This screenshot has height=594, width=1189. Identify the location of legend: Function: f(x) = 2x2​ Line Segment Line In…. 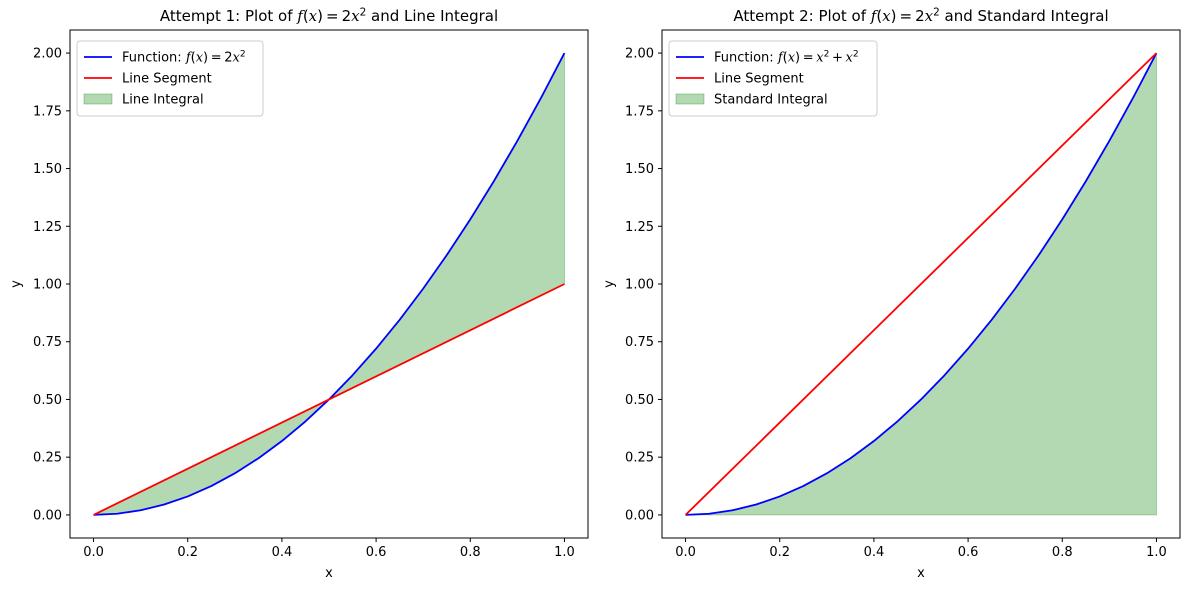
(170, 78).